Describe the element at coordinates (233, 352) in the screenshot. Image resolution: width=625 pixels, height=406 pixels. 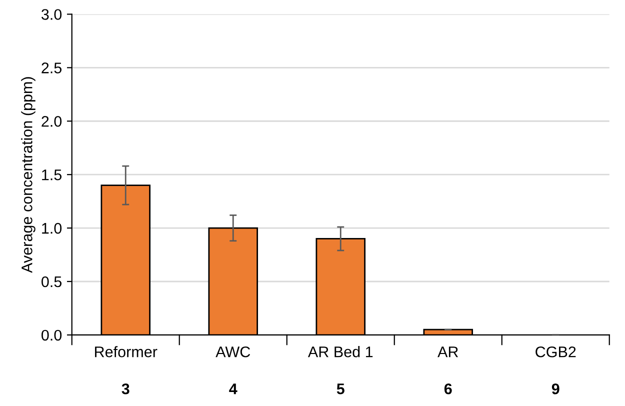
I see `x-tick-label: AWC` at that location.